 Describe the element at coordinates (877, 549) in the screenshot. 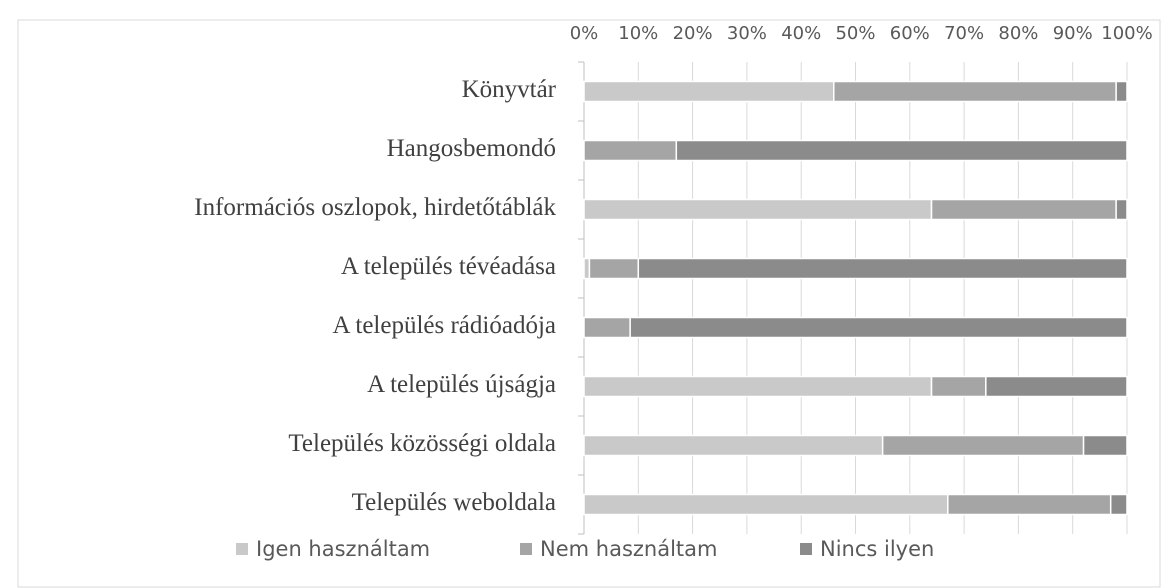

I see `legend-label: Nincs ilyen` at that location.